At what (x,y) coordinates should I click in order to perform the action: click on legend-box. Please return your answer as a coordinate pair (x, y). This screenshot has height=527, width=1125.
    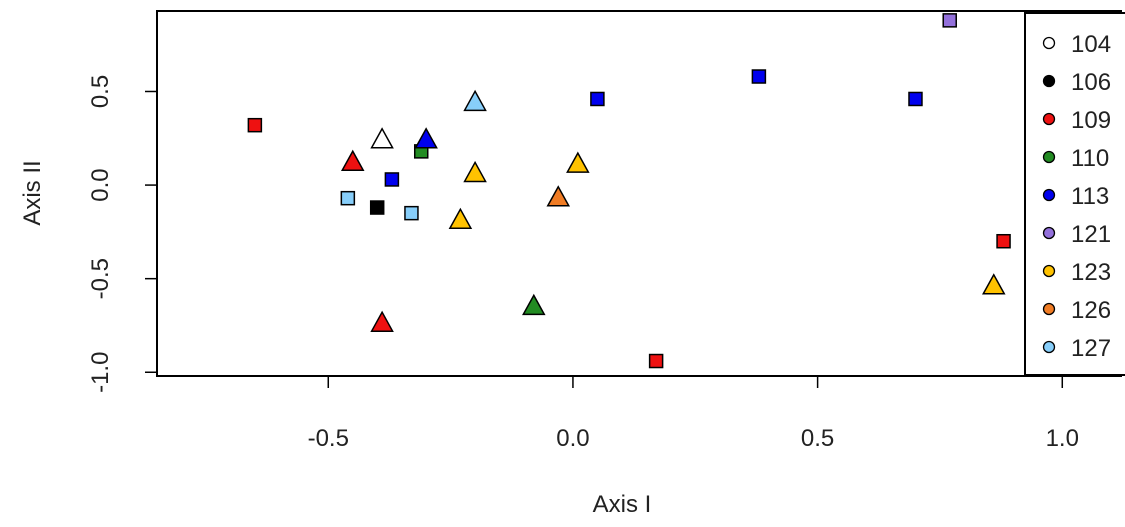
    Looking at the image, I should click on (1074, 194).